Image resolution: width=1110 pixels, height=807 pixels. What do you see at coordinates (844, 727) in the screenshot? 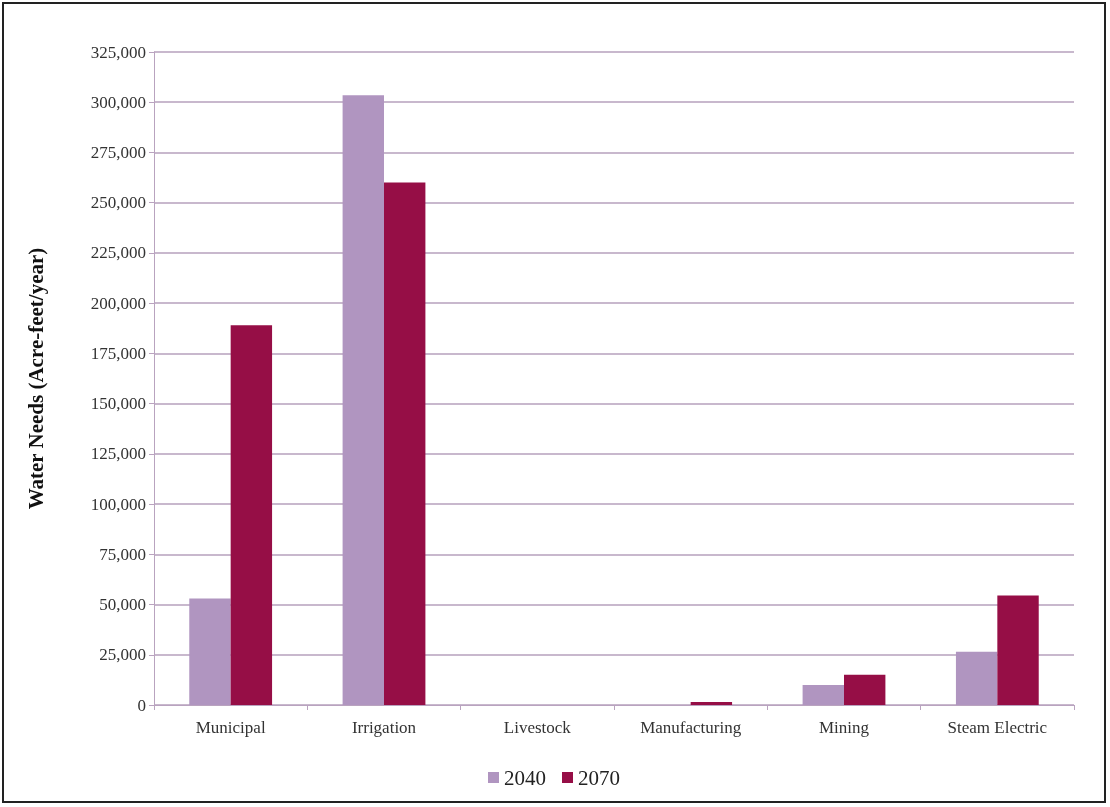
I see `x-tick-label: Mining` at bounding box center [844, 727].